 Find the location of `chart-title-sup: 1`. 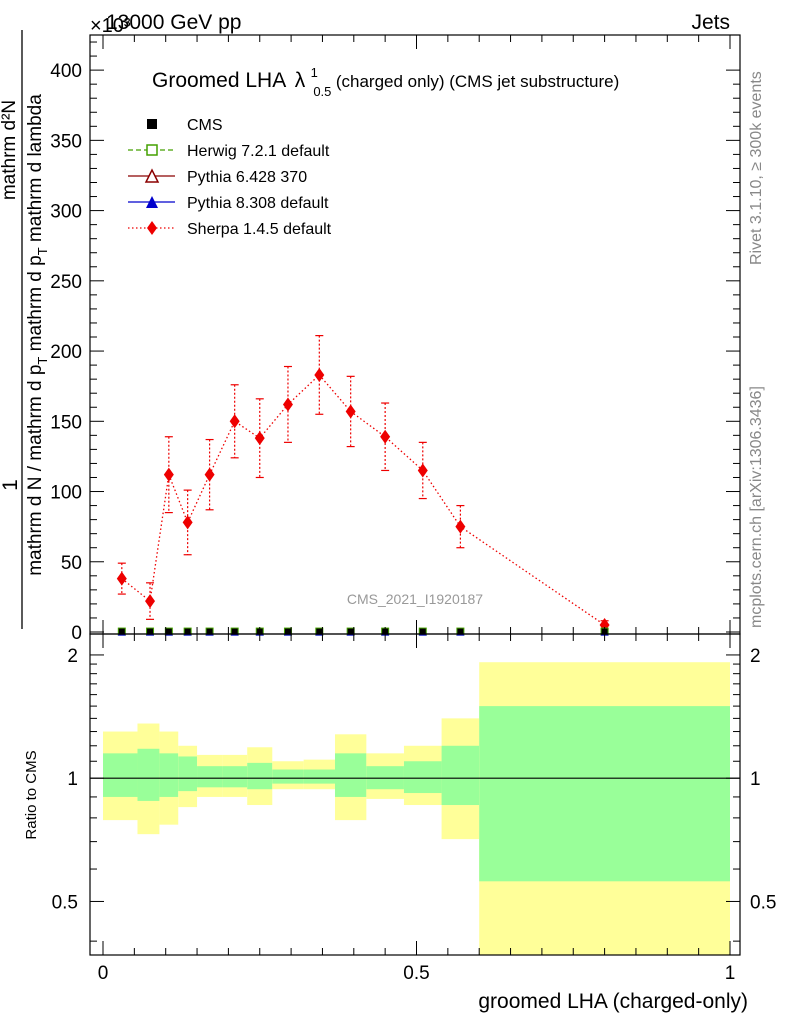

chart-title-sup: 1 is located at coordinates (314, 72).